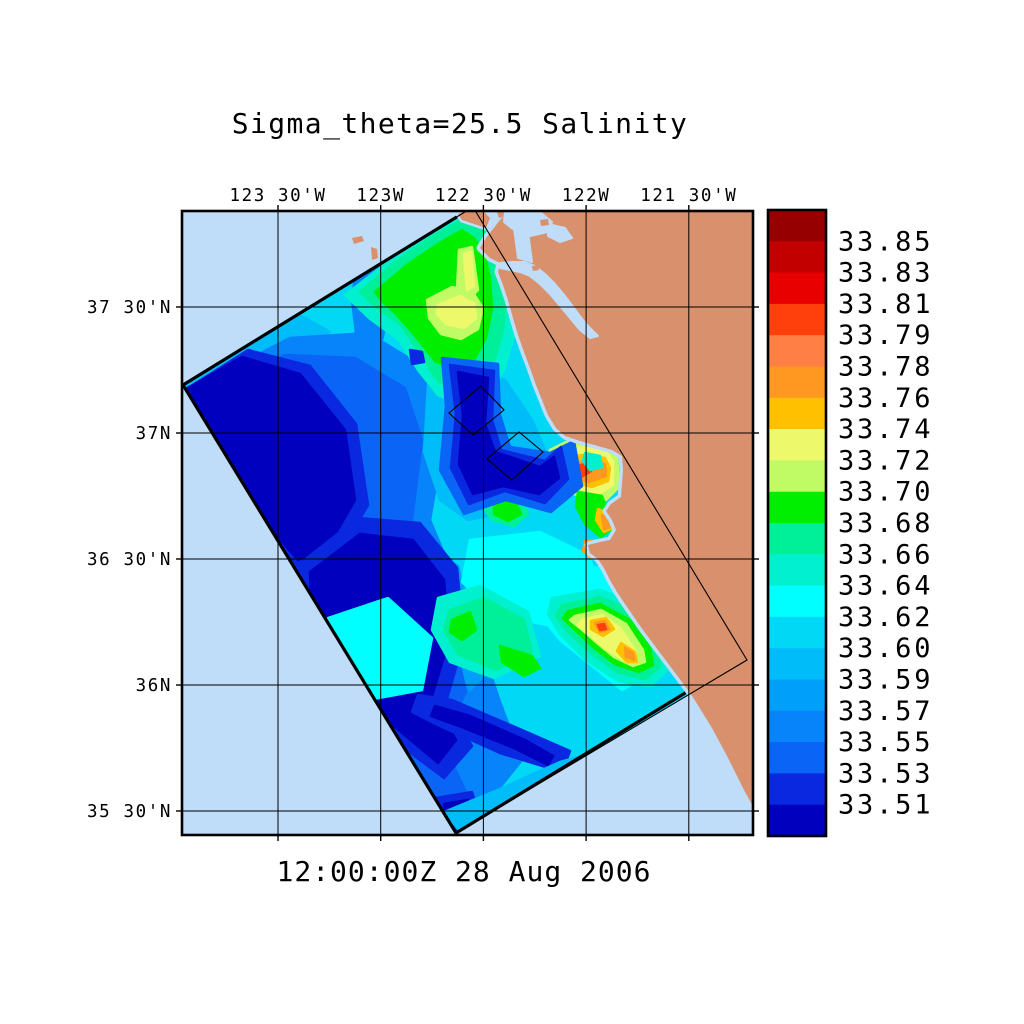  What do you see at coordinates (885, 711) in the screenshot?
I see `colorbar-label: 33.57` at bounding box center [885, 711].